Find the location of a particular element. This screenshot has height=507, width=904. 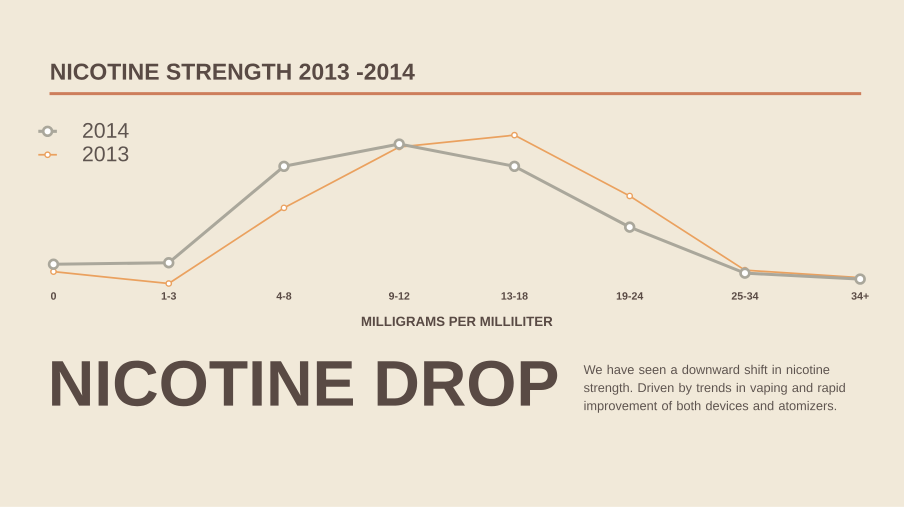

x-tick-label: 9-12 is located at coordinates (399, 296).